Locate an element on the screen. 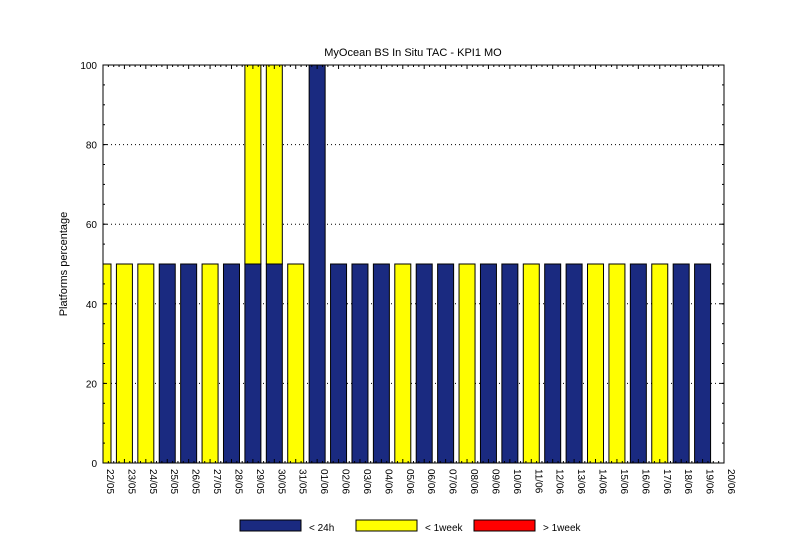 This screenshot has width=799, height=556. y-tick-label: 0 is located at coordinates (94, 464).